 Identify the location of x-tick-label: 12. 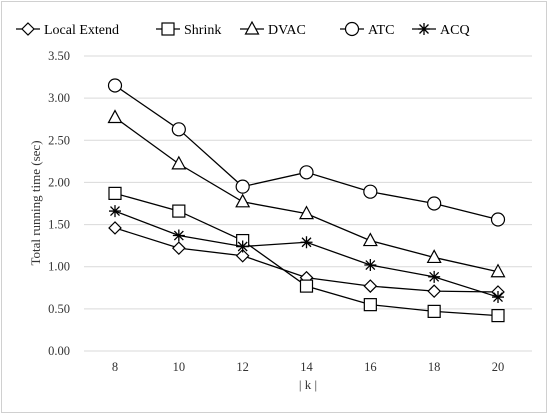
(242, 367).